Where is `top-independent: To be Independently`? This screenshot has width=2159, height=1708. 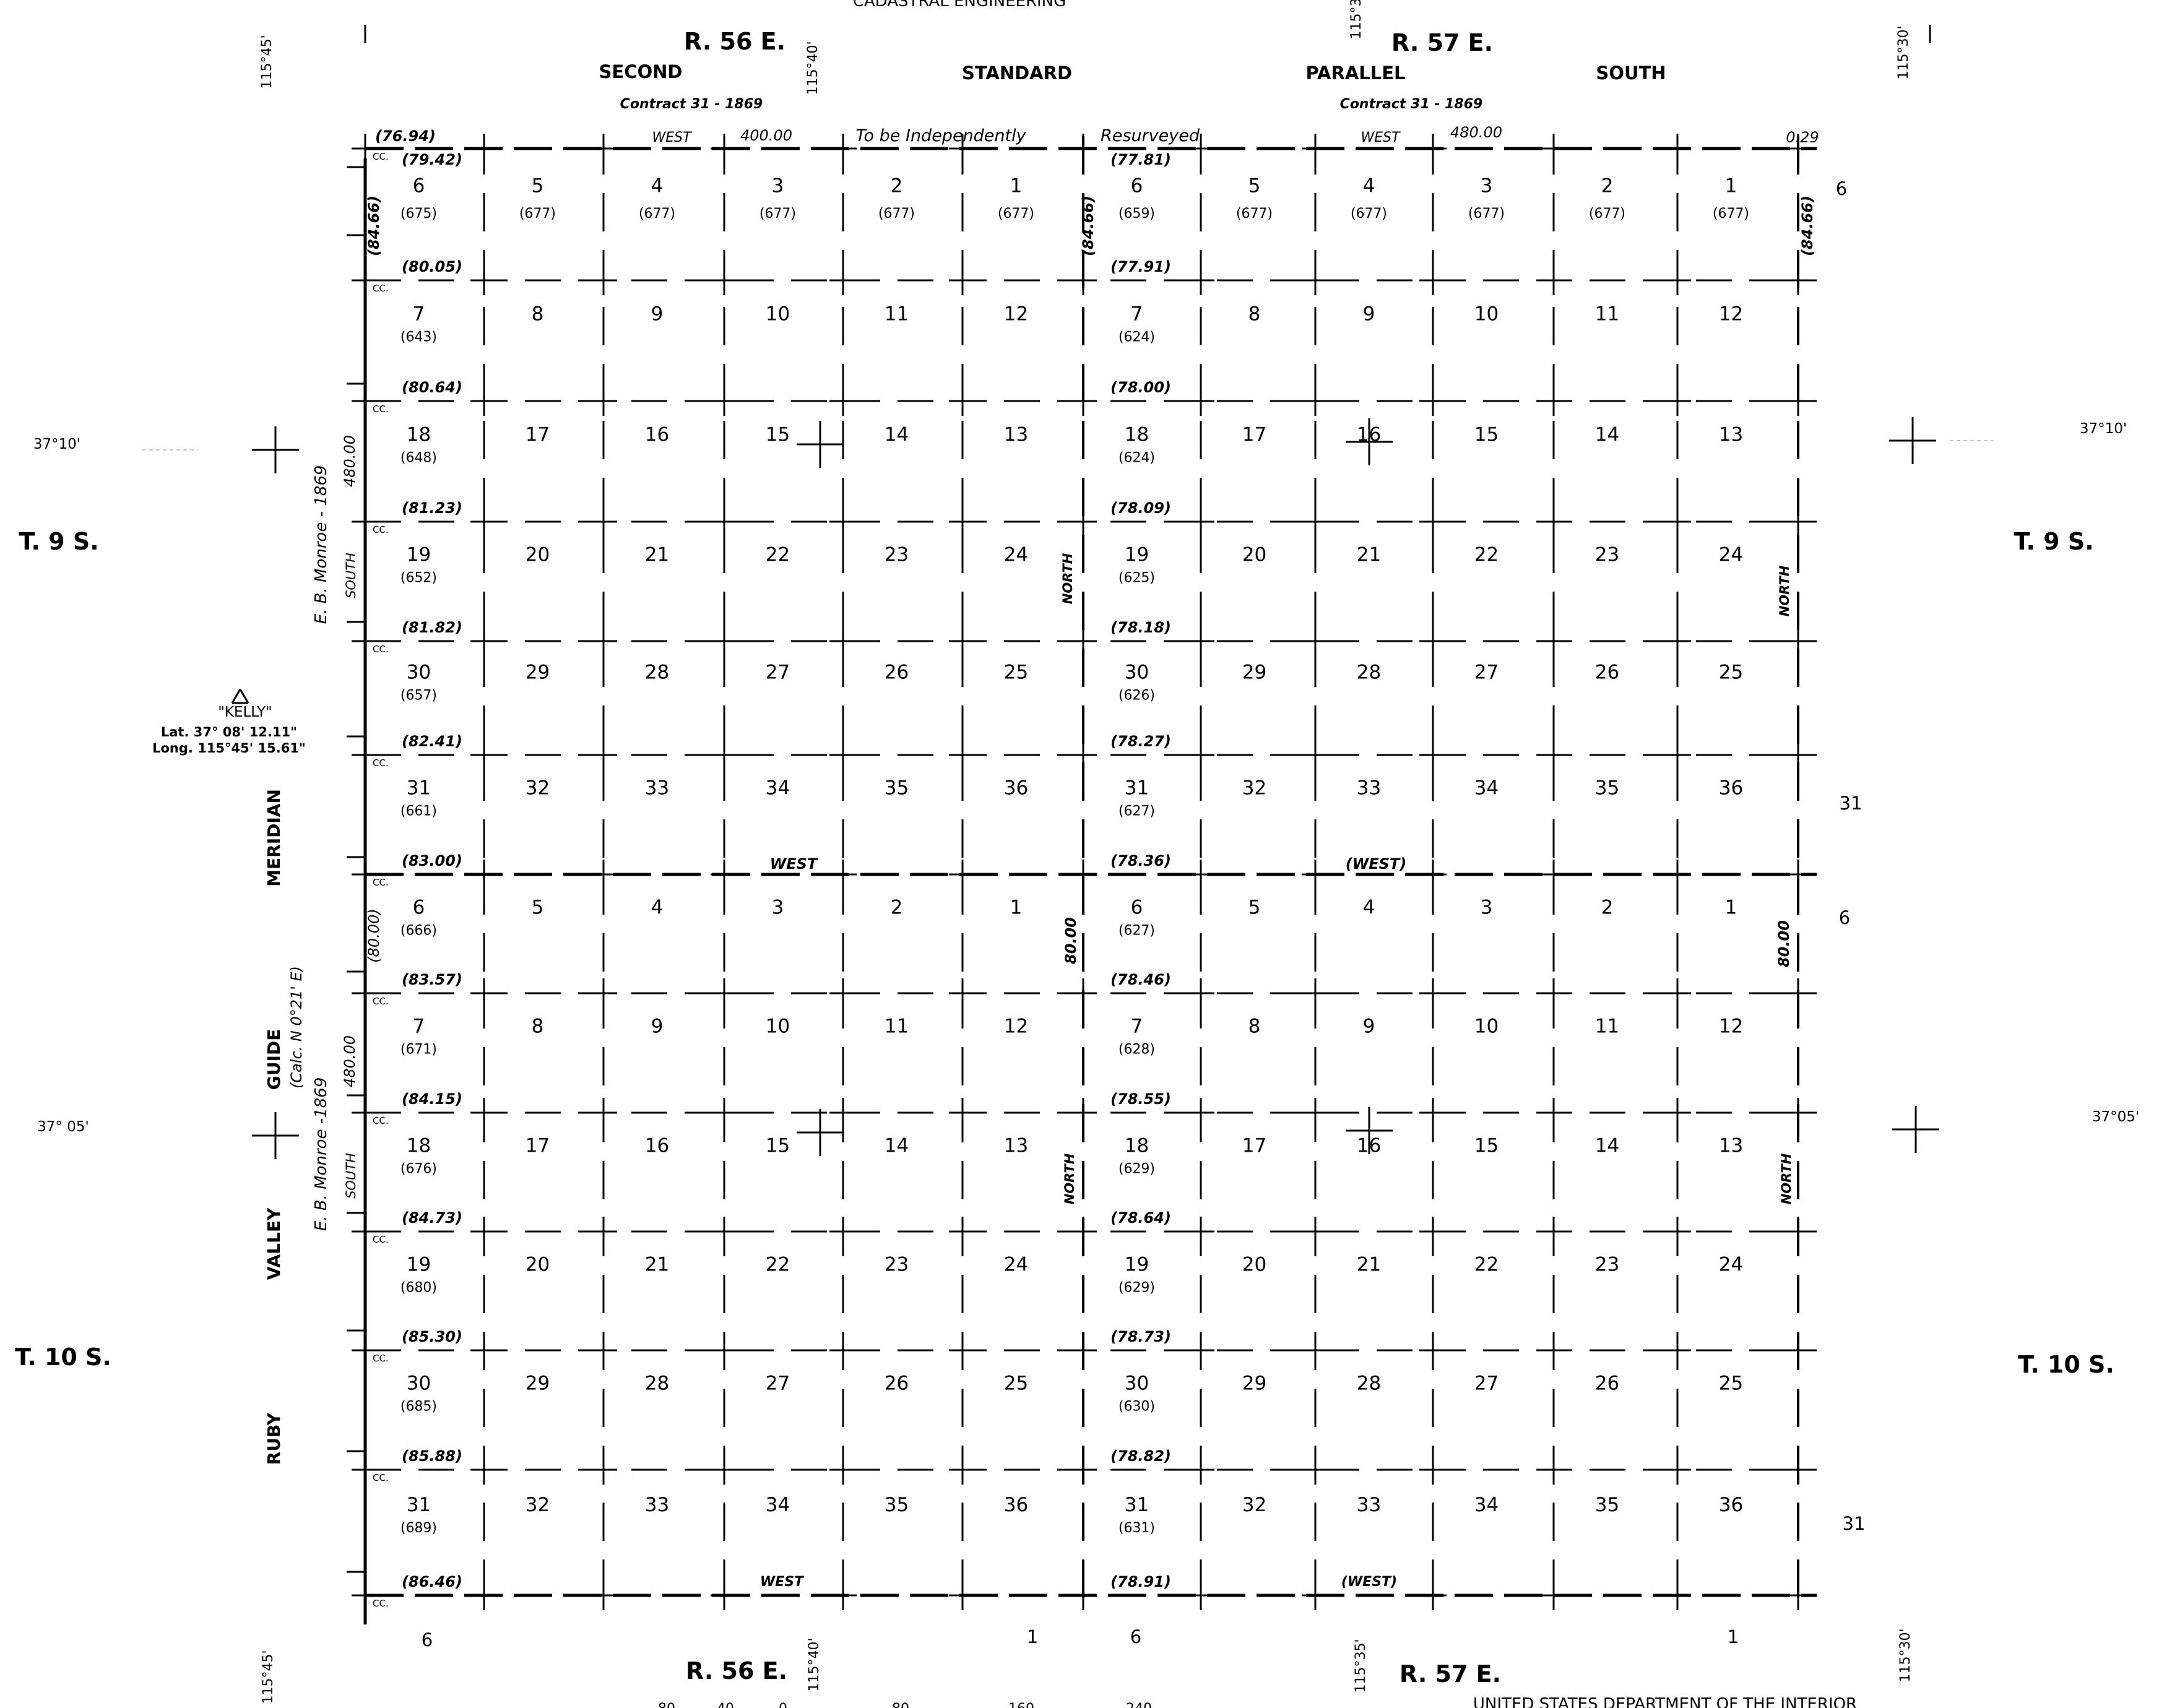 top-independent: To be Independently is located at coordinates (941, 135).